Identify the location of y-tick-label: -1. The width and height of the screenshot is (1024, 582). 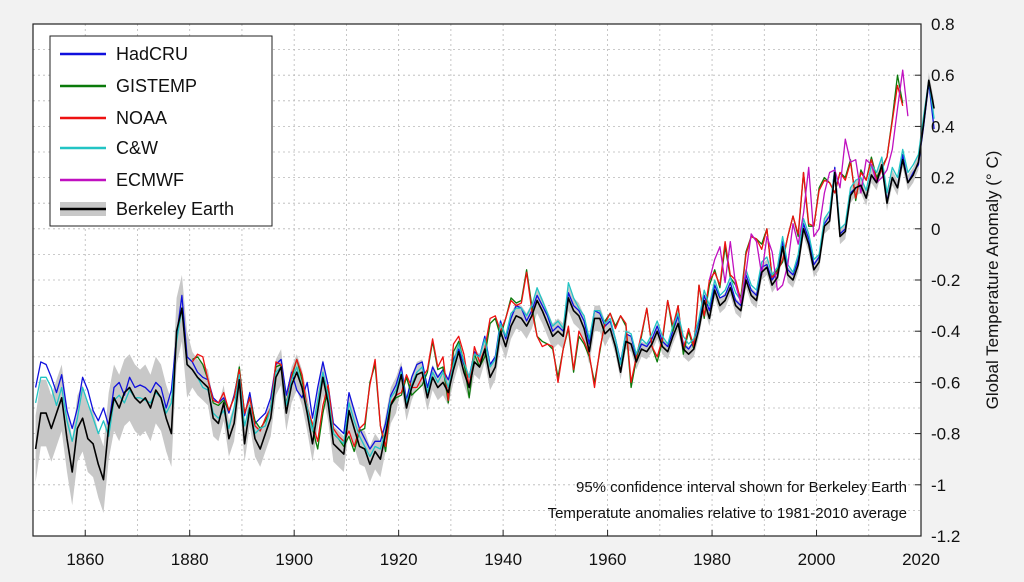
(938, 485).